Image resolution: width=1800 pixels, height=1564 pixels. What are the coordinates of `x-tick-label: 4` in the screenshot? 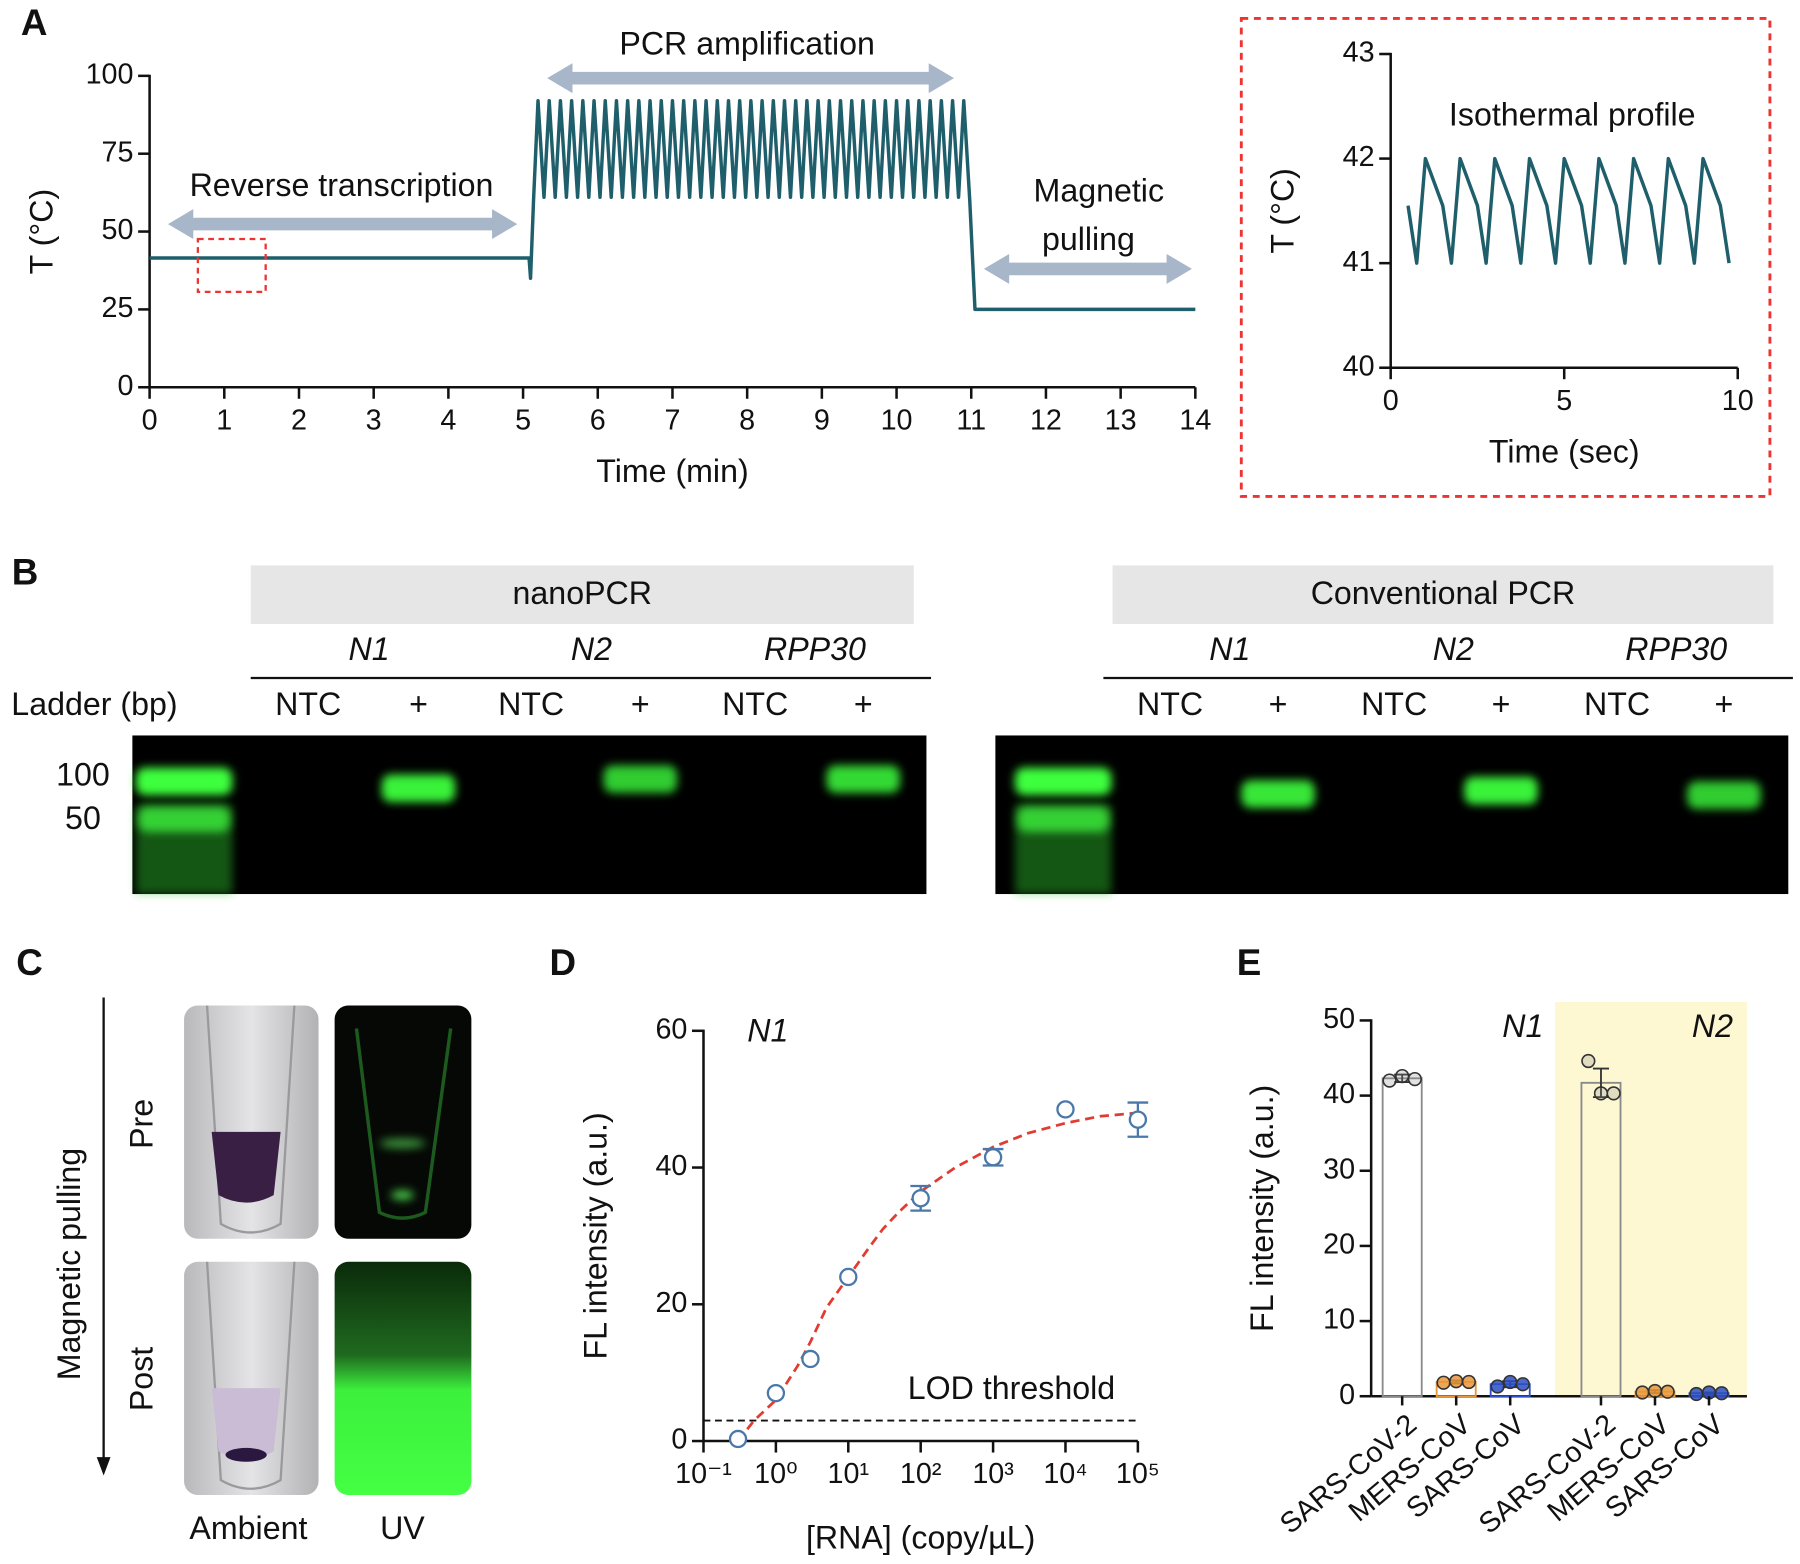 It's located at (448, 420).